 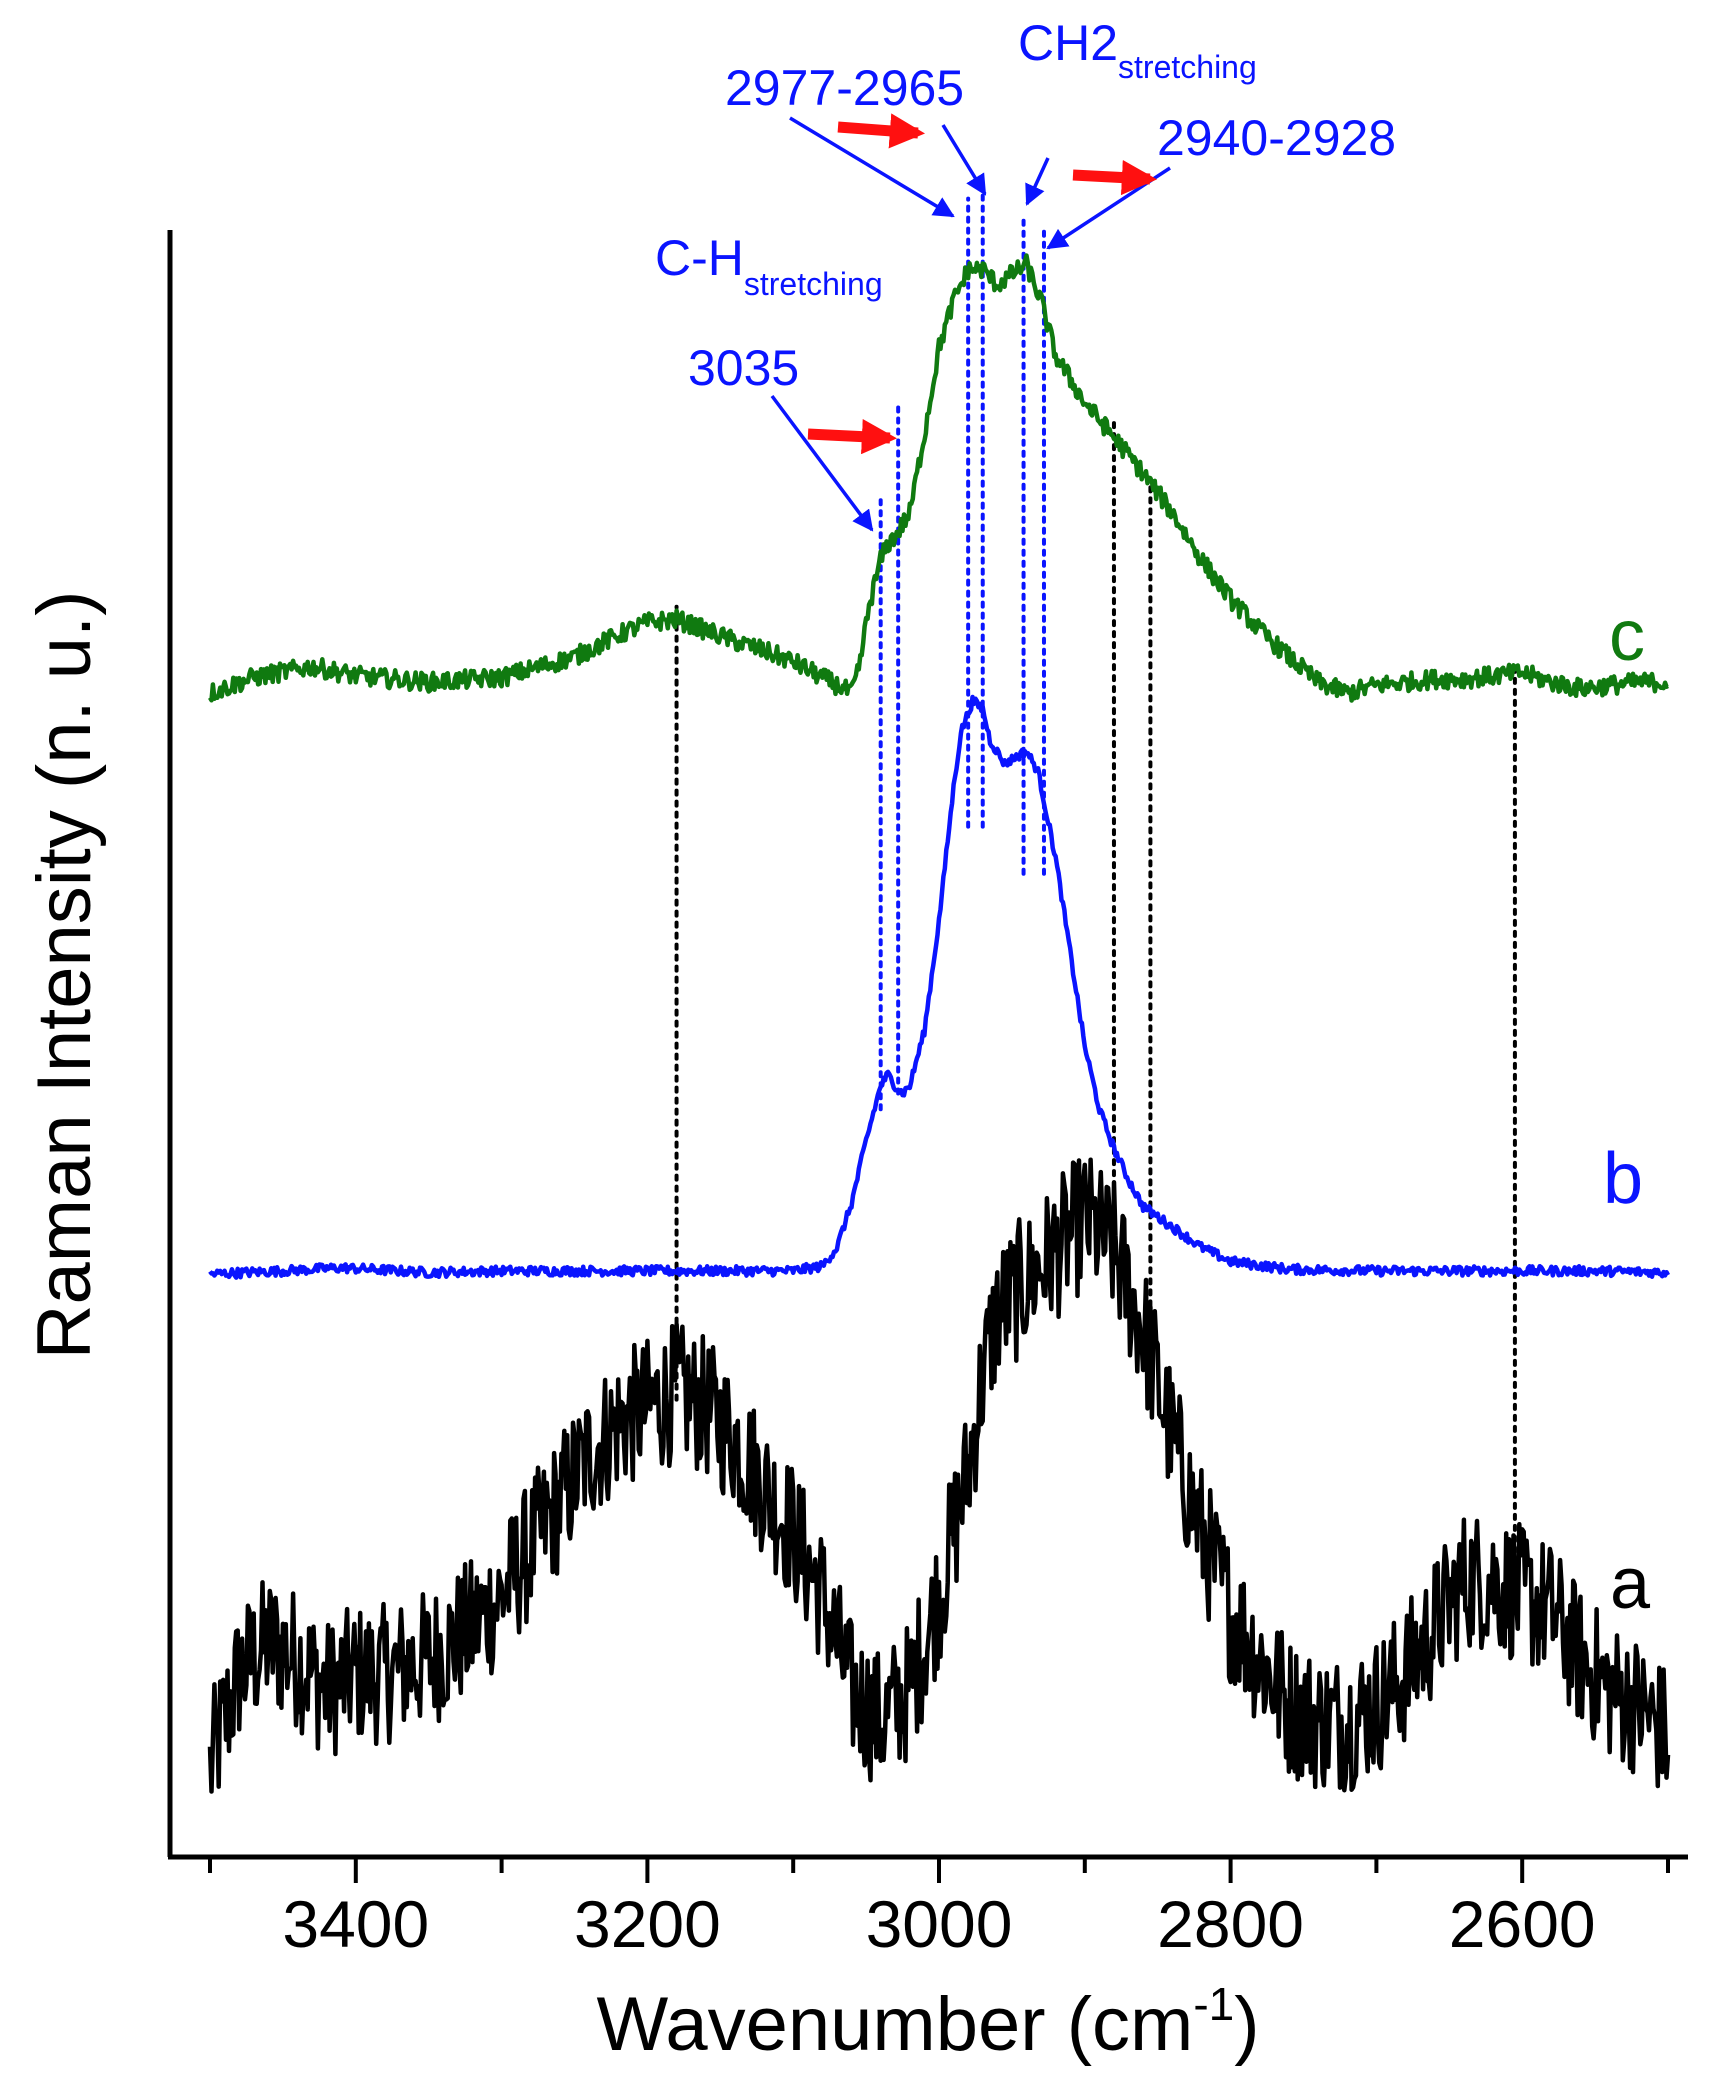 What do you see at coordinates (1213, 2004) in the screenshot?
I see `x-axis-title-superscript: -1` at bounding box center [1213, 2004].